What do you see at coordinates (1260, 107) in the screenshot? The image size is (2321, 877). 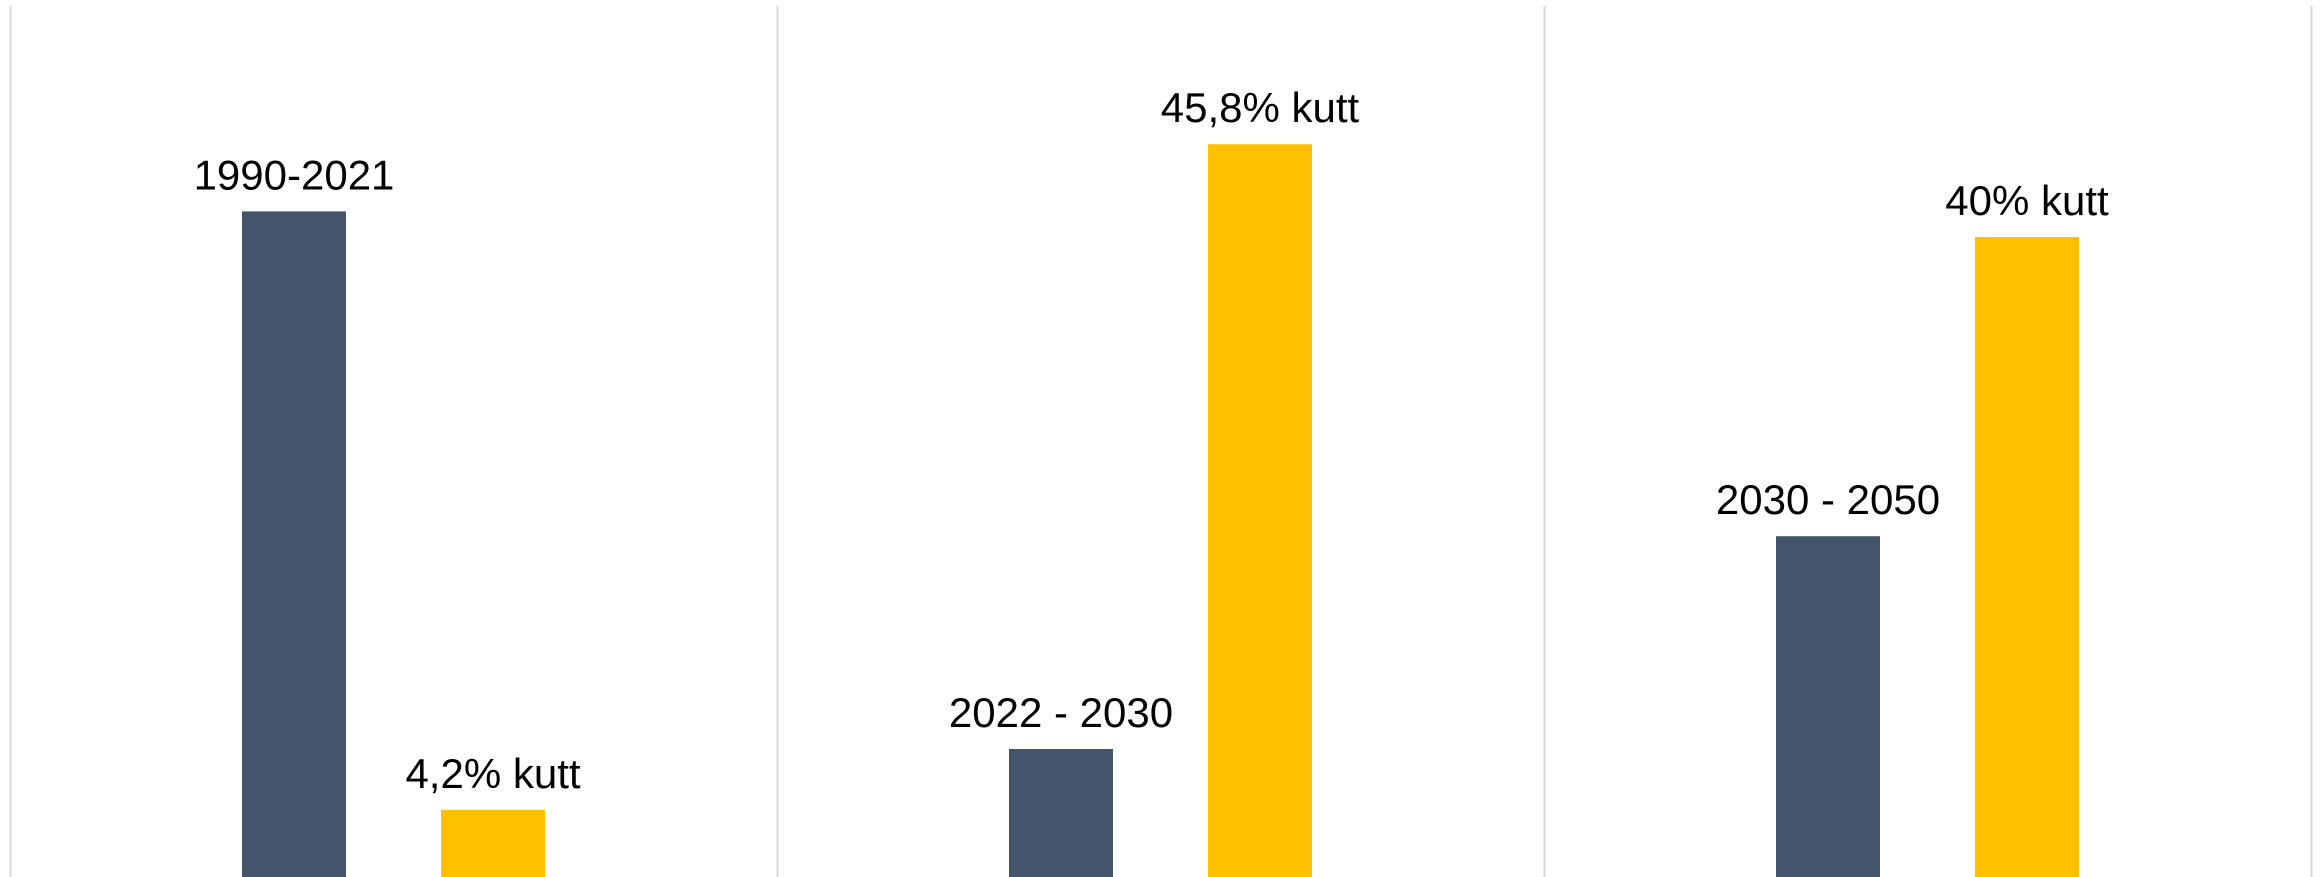 I see `cut-data-label: 45,8% kutt` at bounding box center [1260, 107].